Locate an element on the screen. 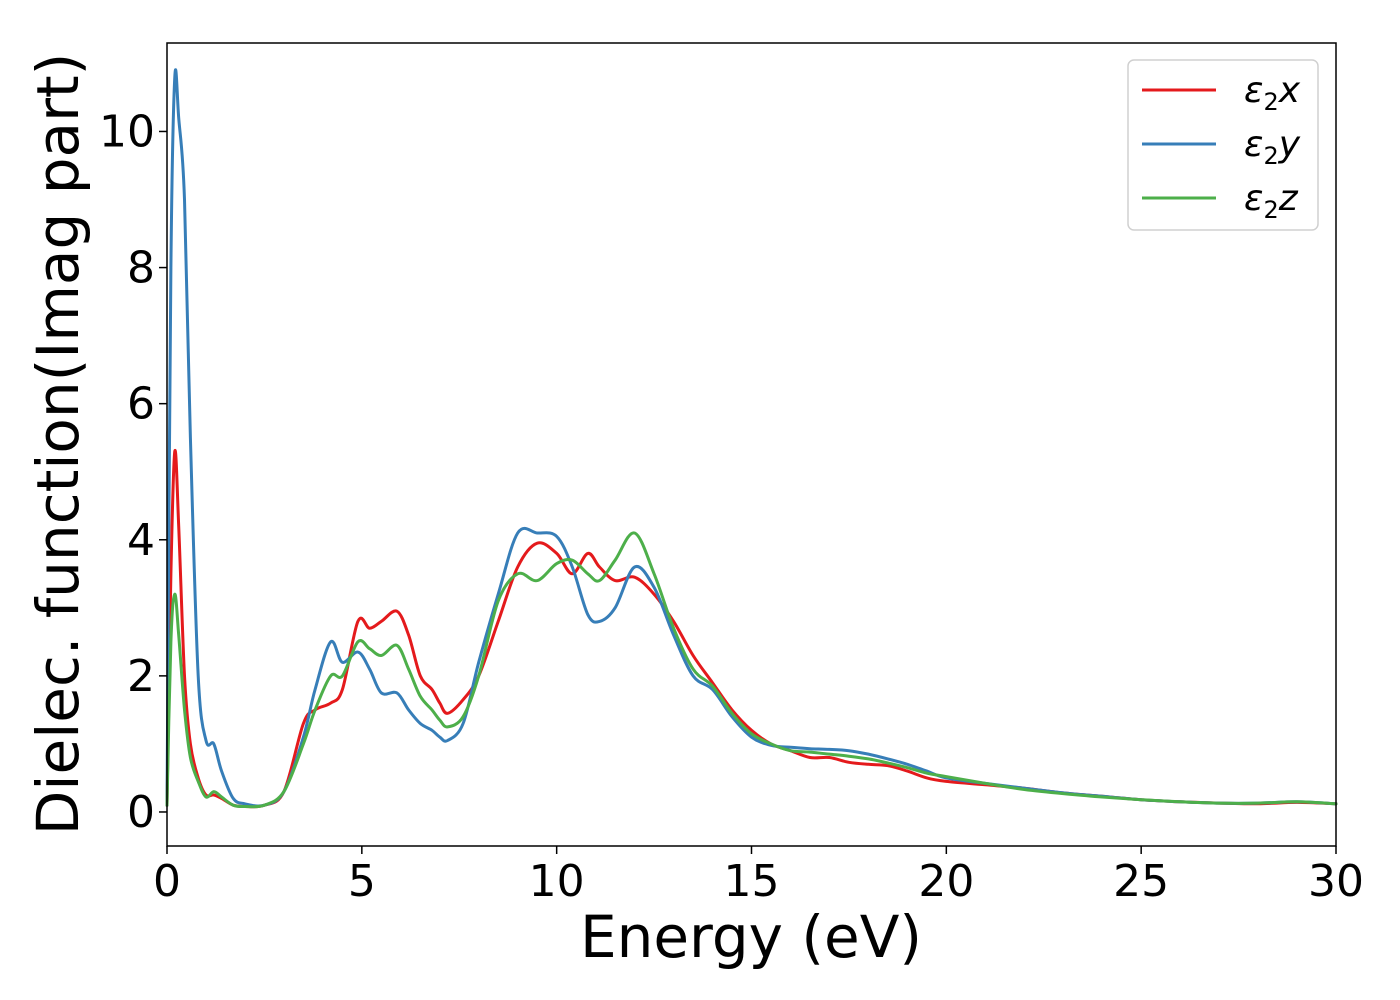 This screenshot has height=1000, width=1400. legend-label-z: ε2z is located at coordinates (1271, 201).